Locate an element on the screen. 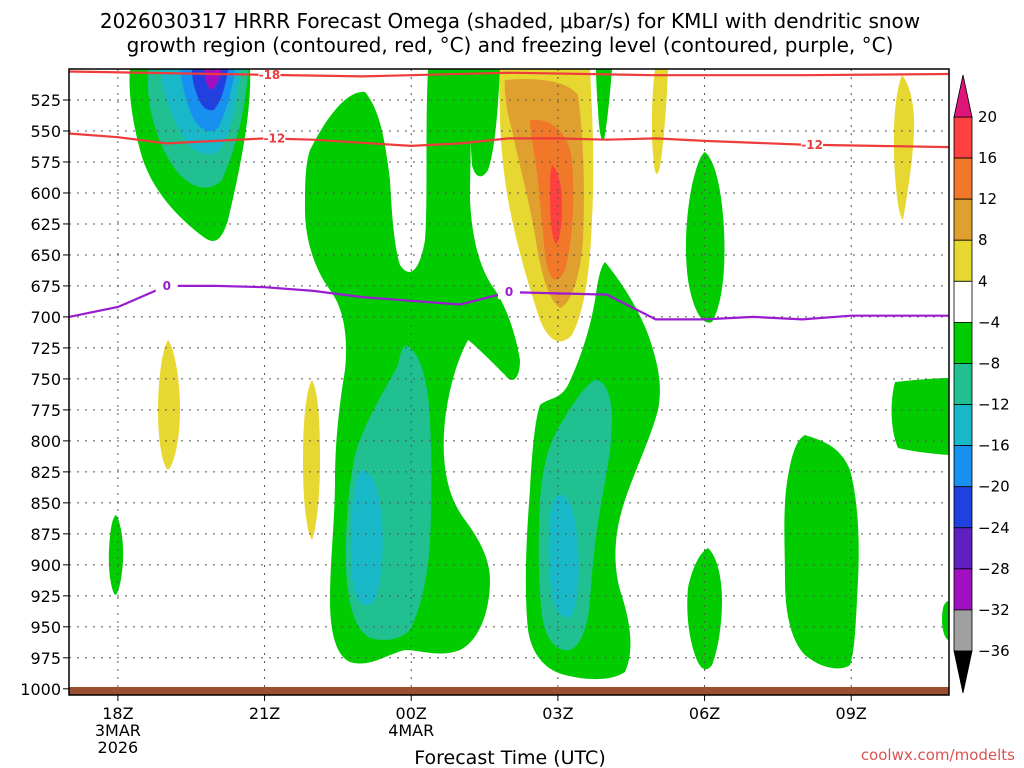 This screenshot has height=768, width=1024. omega-region-neg4-far-right-box is located at coordinates (920, 416).